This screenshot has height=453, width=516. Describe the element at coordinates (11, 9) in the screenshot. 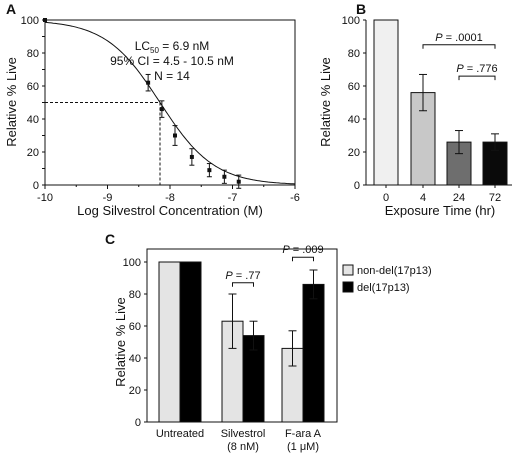

I see `panel-a-letter: A` at that location.